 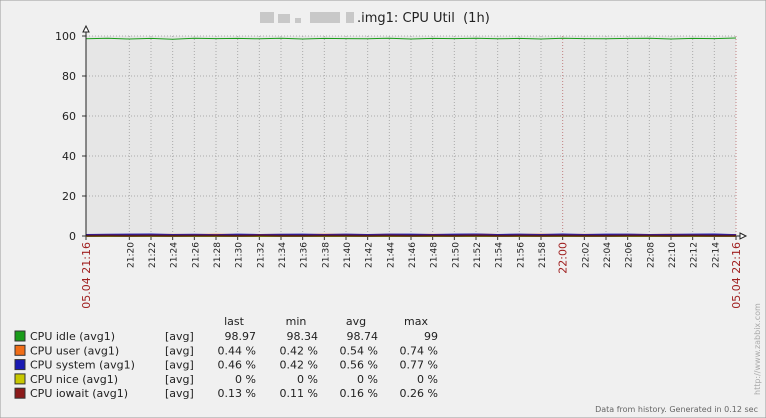 I want to click on x-tick-label: 21:26, so click(x=196, y=255).